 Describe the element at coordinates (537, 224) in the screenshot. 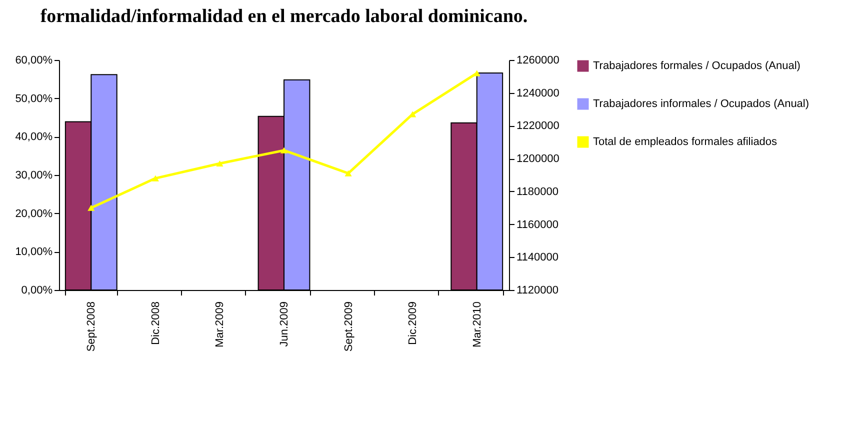

I see `y2-tick-label: 1160000` at that location.